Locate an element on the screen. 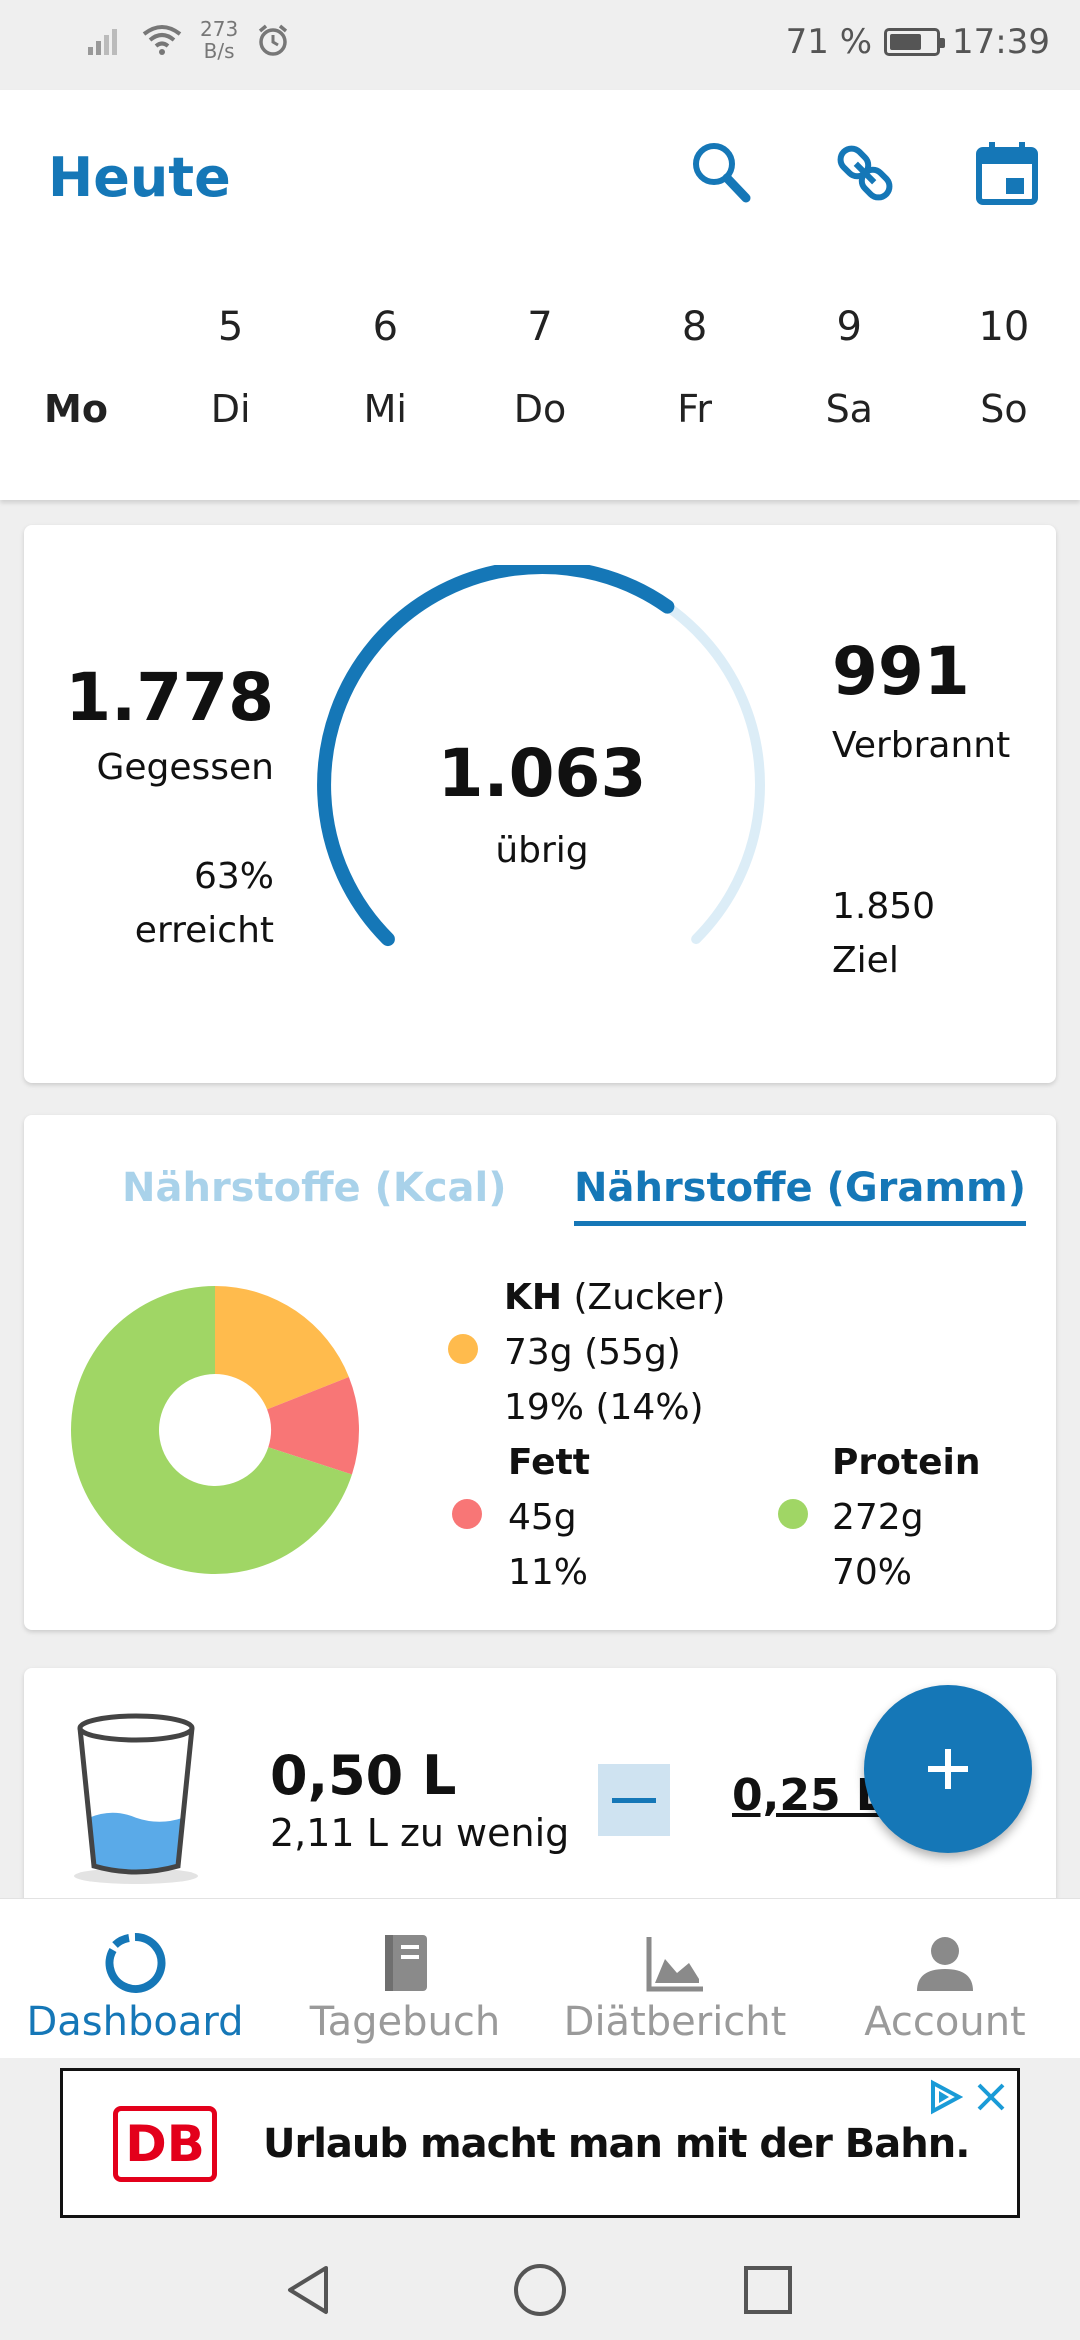 Image resolution: width=1080 pixels, height=2340 pixels. home-icon is located at coordinates (540, 2290).